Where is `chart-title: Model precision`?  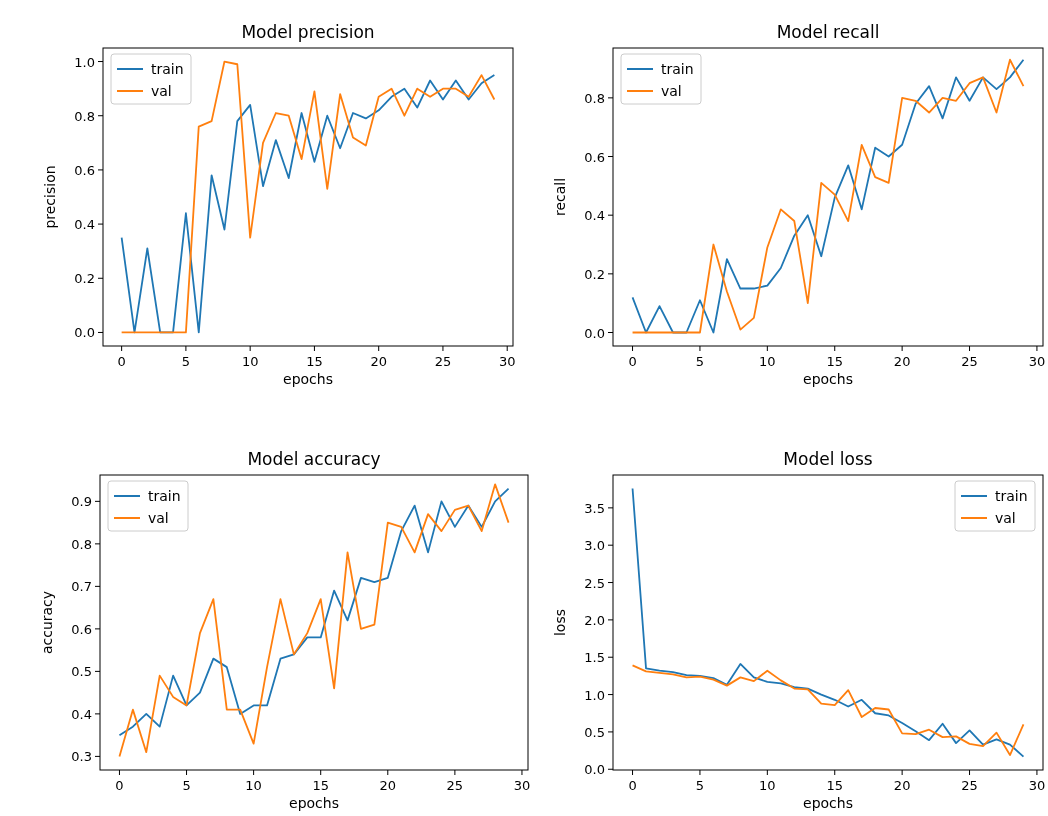
chart-title: Model precision is located at coordinates (308, 32).